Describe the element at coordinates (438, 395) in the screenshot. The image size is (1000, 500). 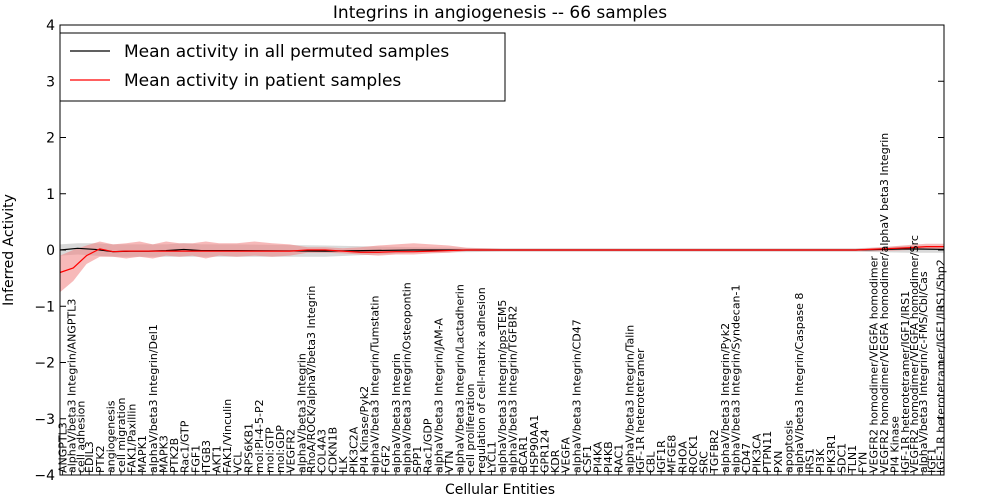
I see `entity-label: alphaV/beta3 Integrin/JAM-A` at that location.